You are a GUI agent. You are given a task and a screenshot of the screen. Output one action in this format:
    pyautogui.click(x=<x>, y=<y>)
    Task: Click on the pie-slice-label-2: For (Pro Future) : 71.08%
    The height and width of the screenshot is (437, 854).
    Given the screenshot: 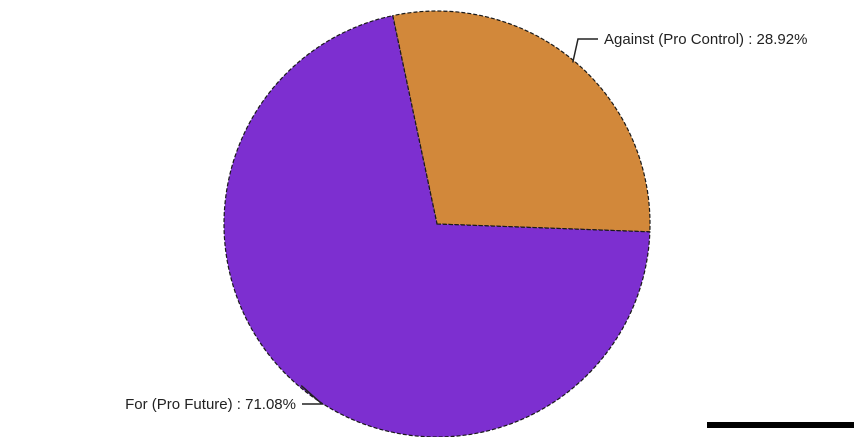 What is the action you would take?
    pyautogui.click(x=210, y=404)
    